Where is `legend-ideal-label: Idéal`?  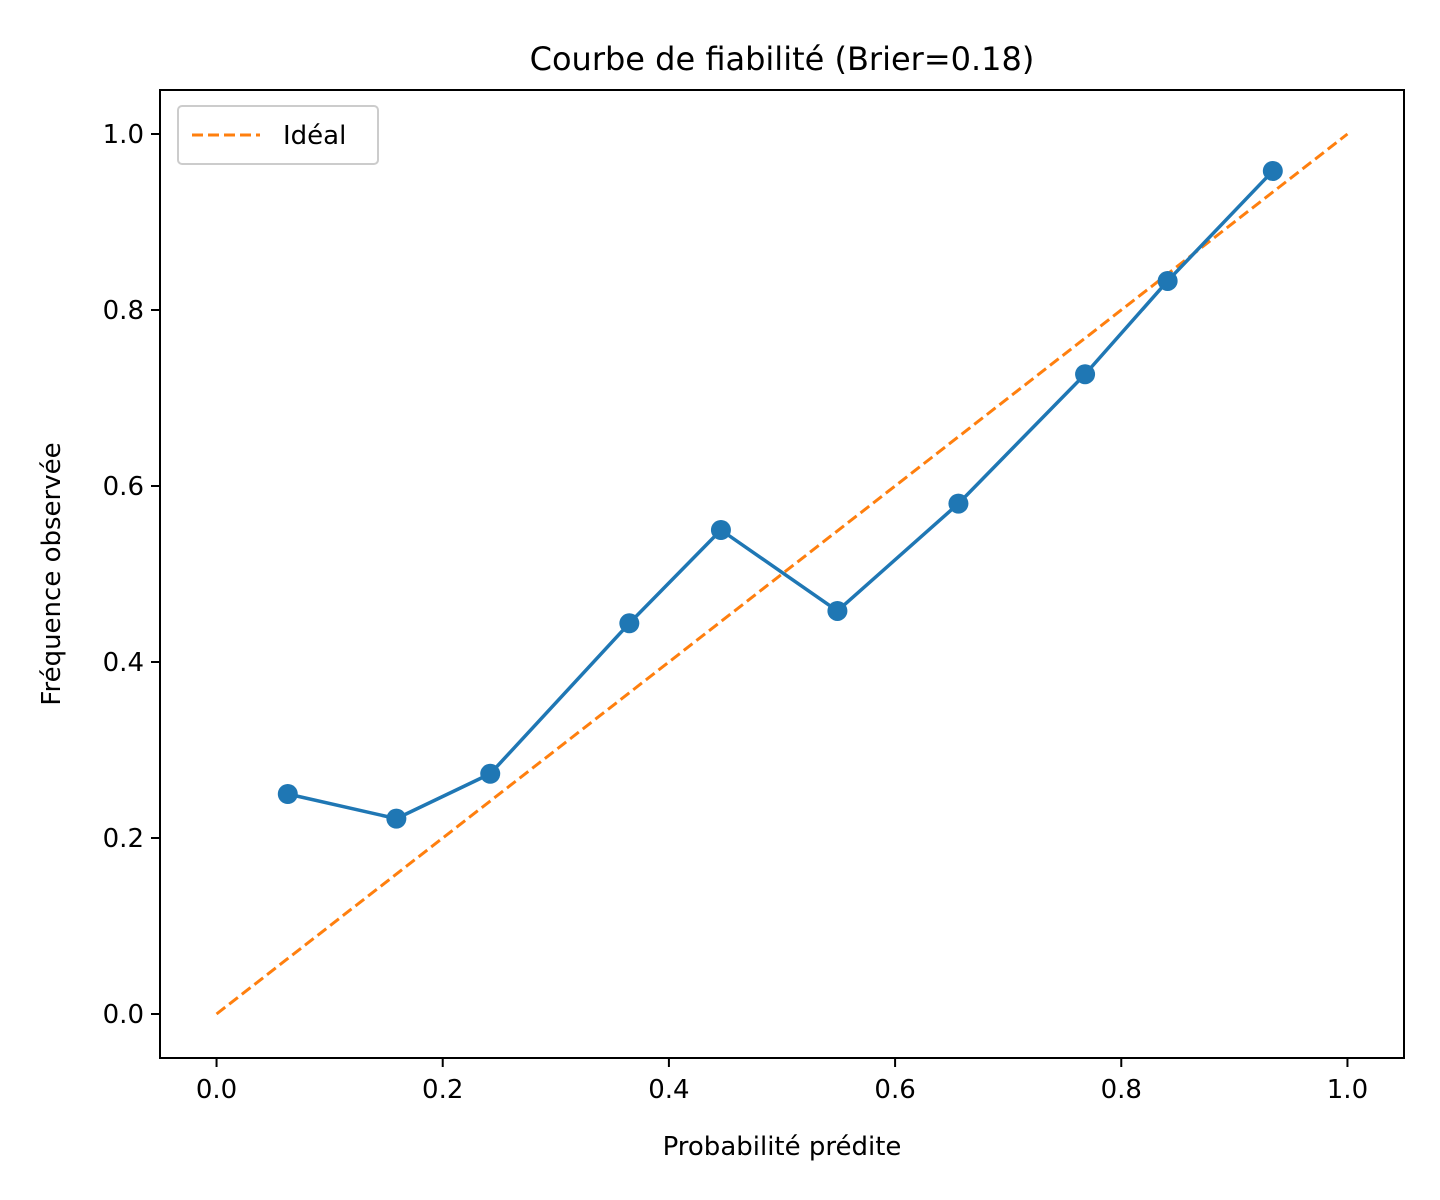 legend-ideal-label: Idéal is located at coordinates (314, 136).